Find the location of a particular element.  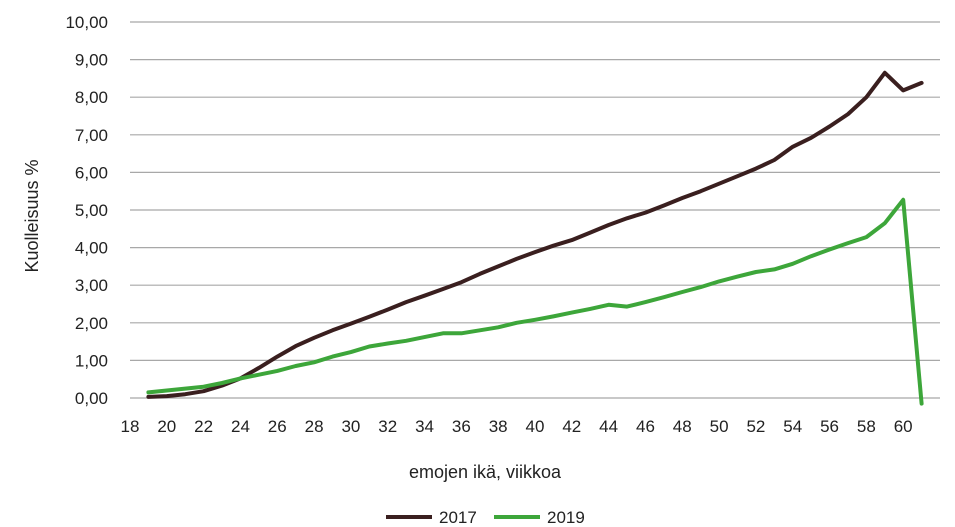

x-tick-label: 32 is located at coordinates (387, 426).